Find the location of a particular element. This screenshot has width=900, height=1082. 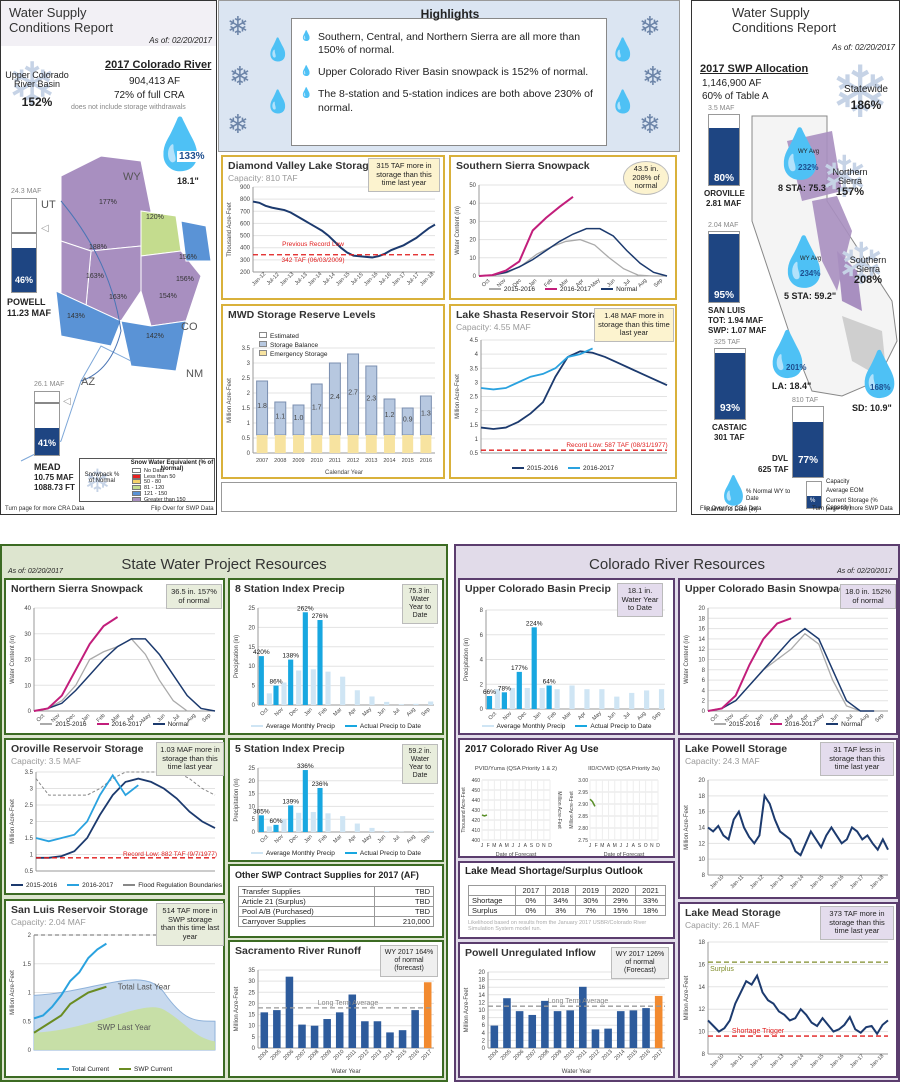

series-normal is located at coordinates (791, 669).